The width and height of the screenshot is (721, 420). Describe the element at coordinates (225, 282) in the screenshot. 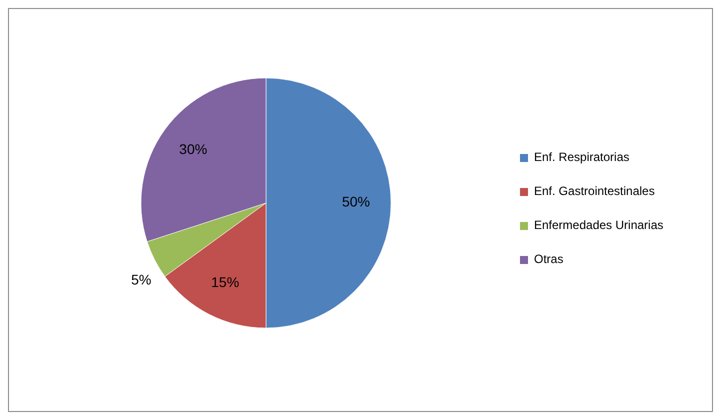

I see `data-label: 15%` at that location.